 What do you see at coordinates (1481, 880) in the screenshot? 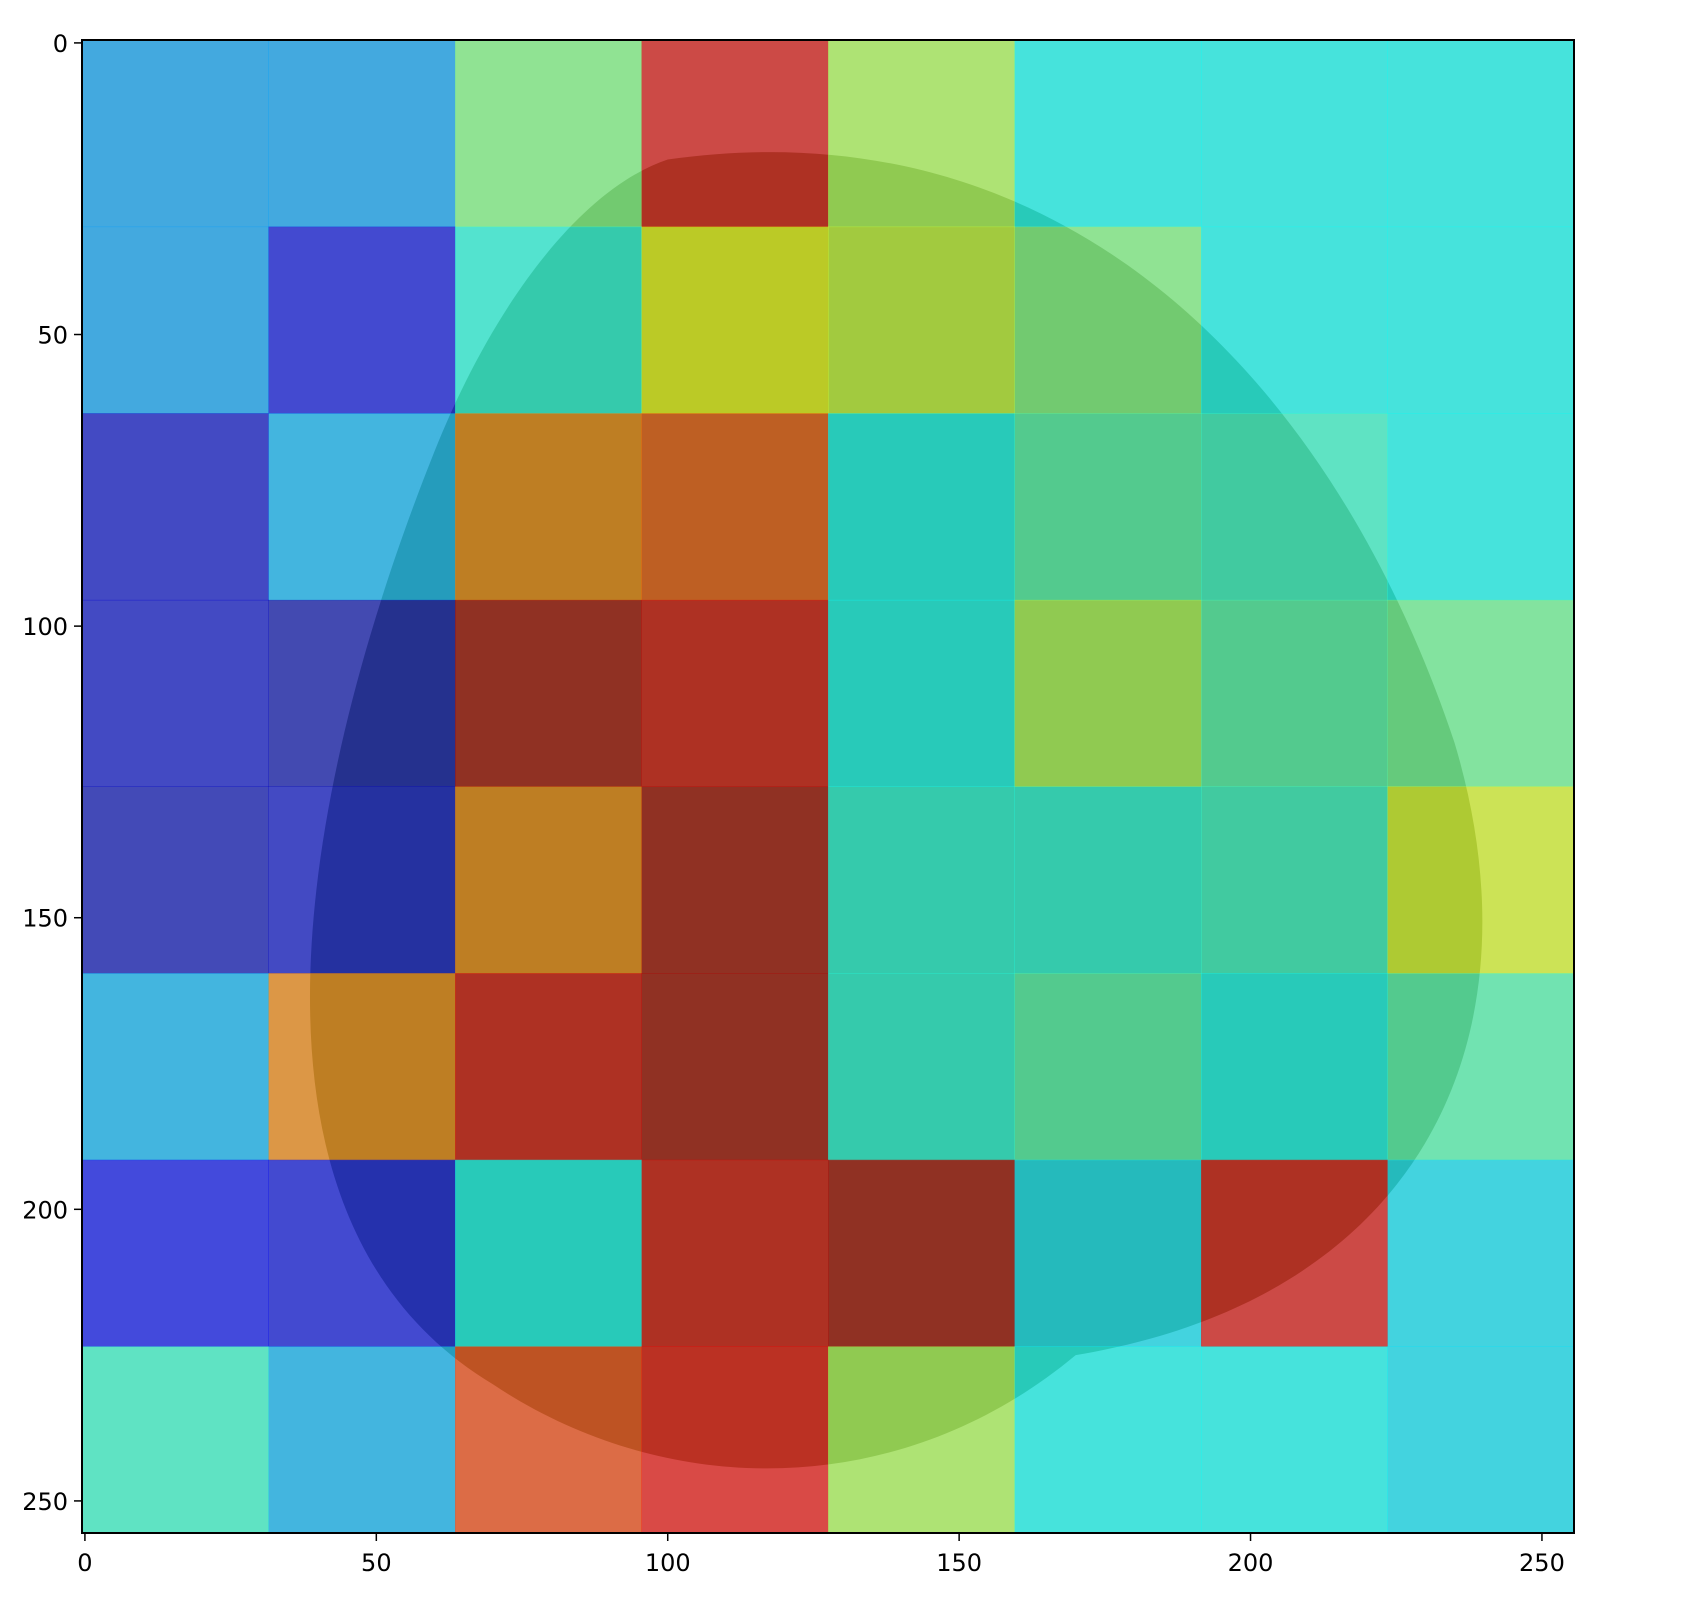
I see `heatmap-cell-r4-c7` at bounding box center [1481, 880].